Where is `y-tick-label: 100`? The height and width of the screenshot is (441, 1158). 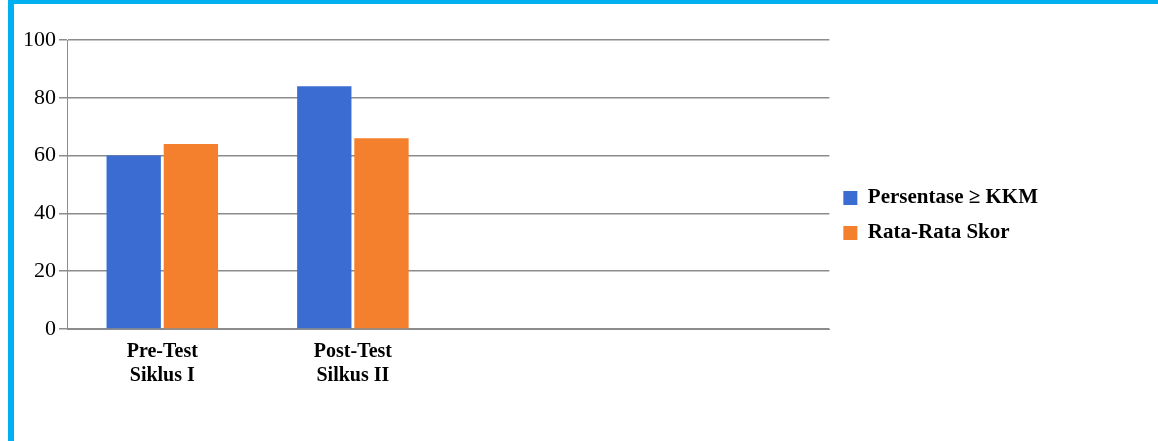
y-tick-label: 100 is located at coordinates (39, 38).